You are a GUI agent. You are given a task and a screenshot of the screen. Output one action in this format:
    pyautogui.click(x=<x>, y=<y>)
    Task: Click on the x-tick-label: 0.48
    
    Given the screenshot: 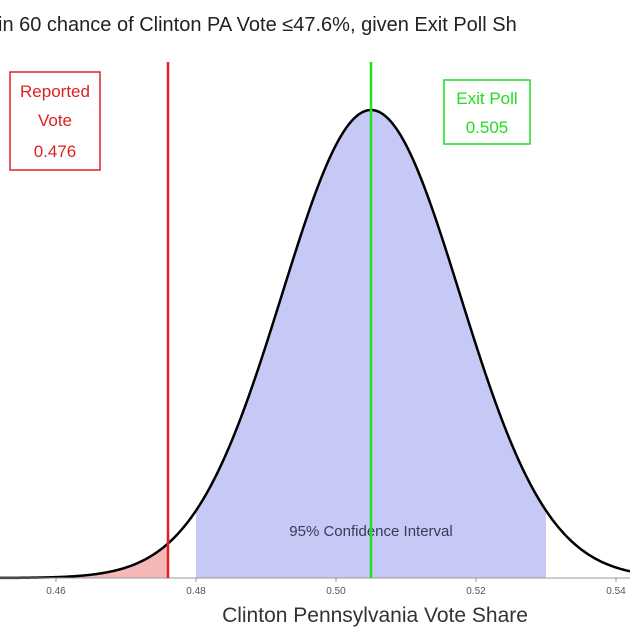 What is the action you would take?
    pyautogui.click(x=196, y=591)
    